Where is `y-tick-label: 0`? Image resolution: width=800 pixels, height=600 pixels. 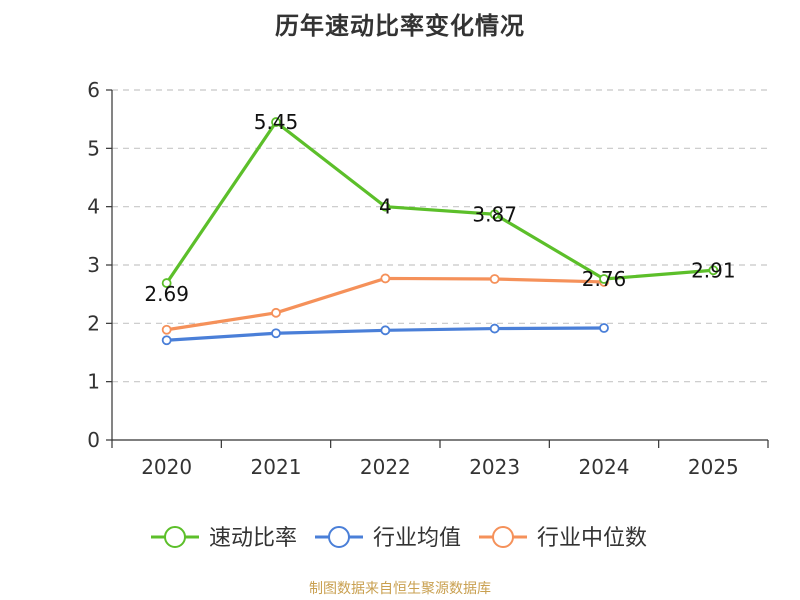
y-tick-label: 0 is located at coordinates (93, 440).